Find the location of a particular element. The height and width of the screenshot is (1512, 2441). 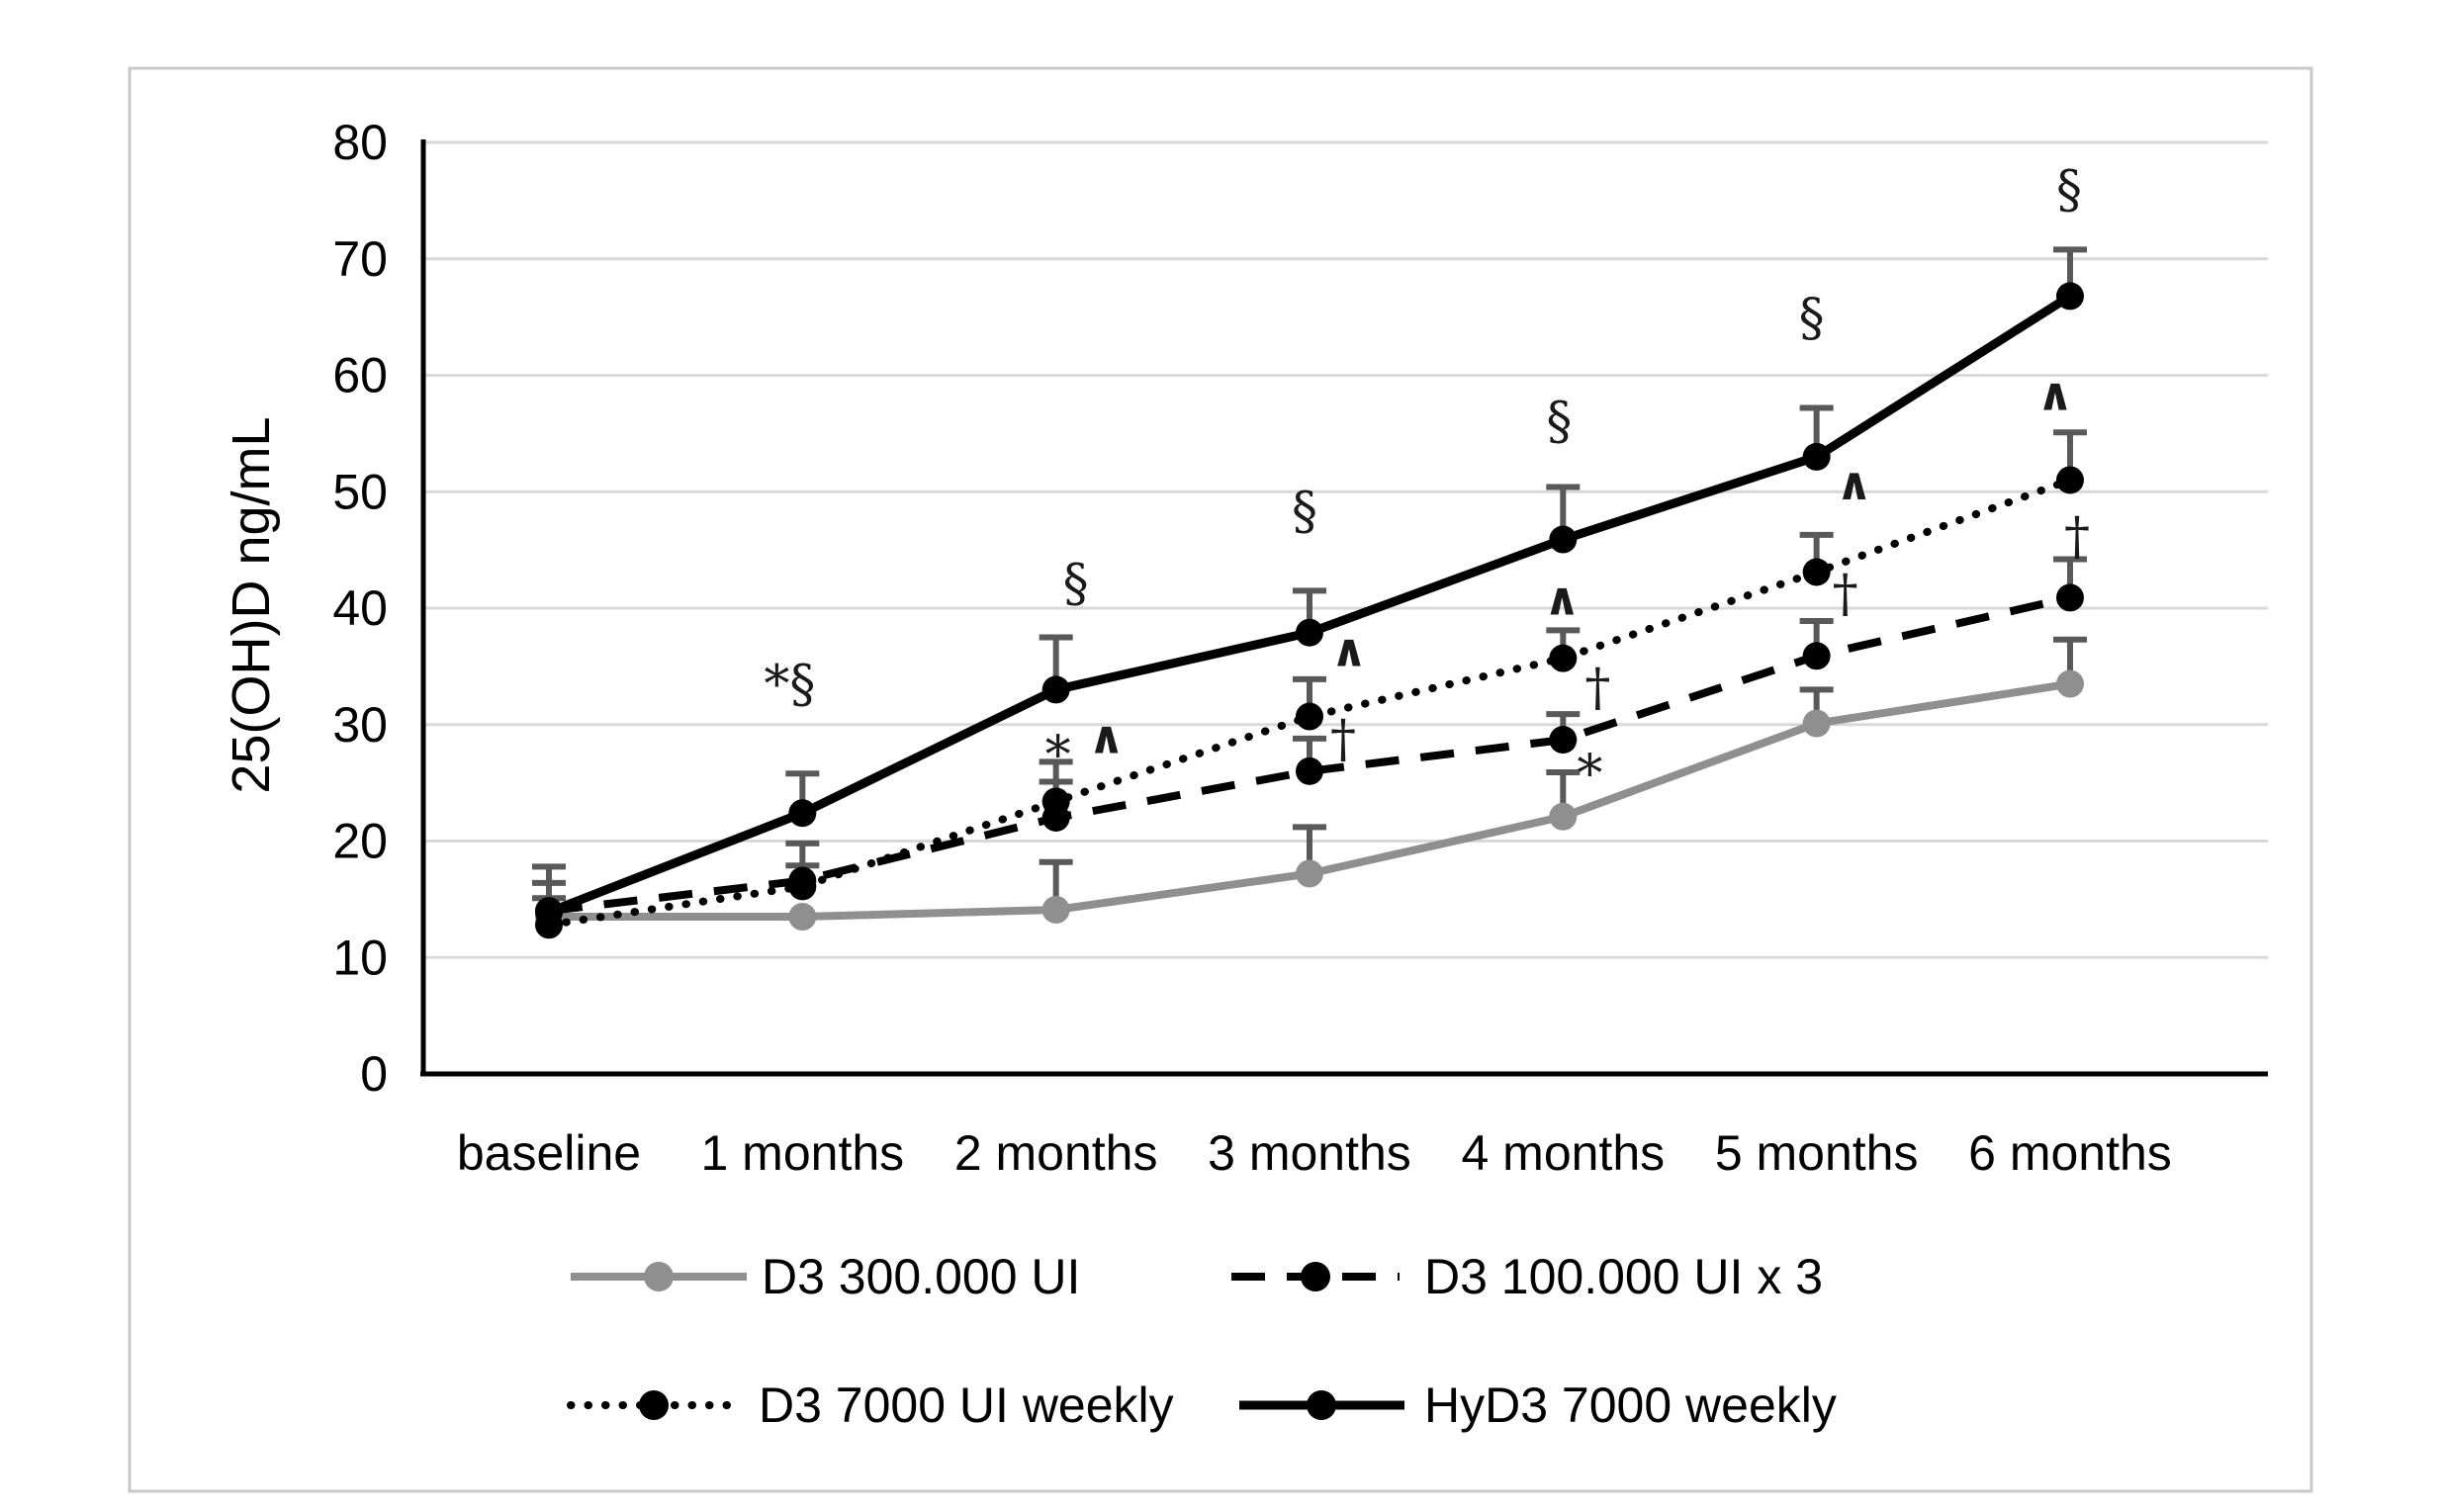

x-category-label: 6 months is located at coordinates (2070, 1153).